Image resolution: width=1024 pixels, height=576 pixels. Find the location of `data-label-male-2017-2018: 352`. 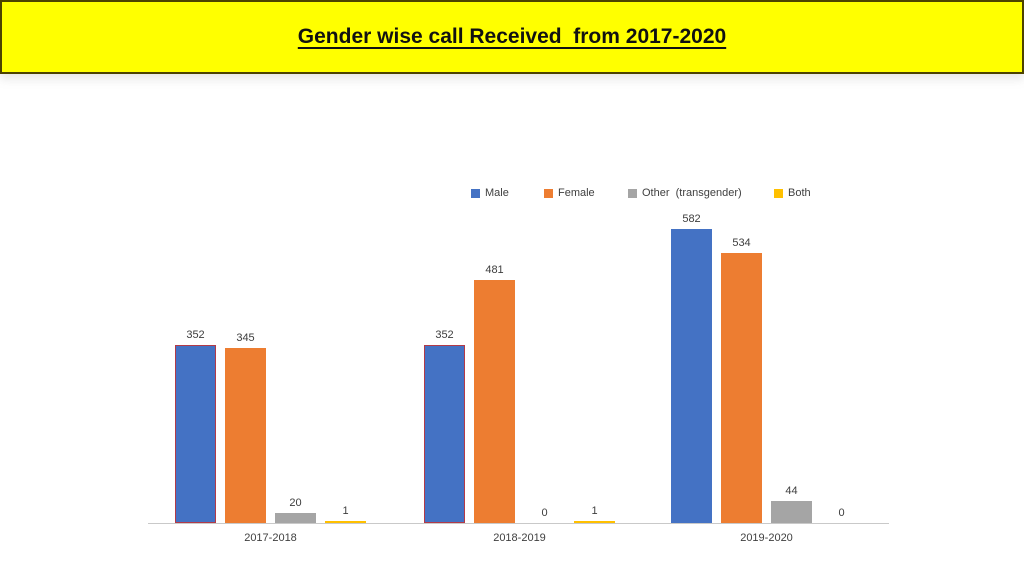

data-label-male-2017-2018: 352 is located at coordinates (195, 334).